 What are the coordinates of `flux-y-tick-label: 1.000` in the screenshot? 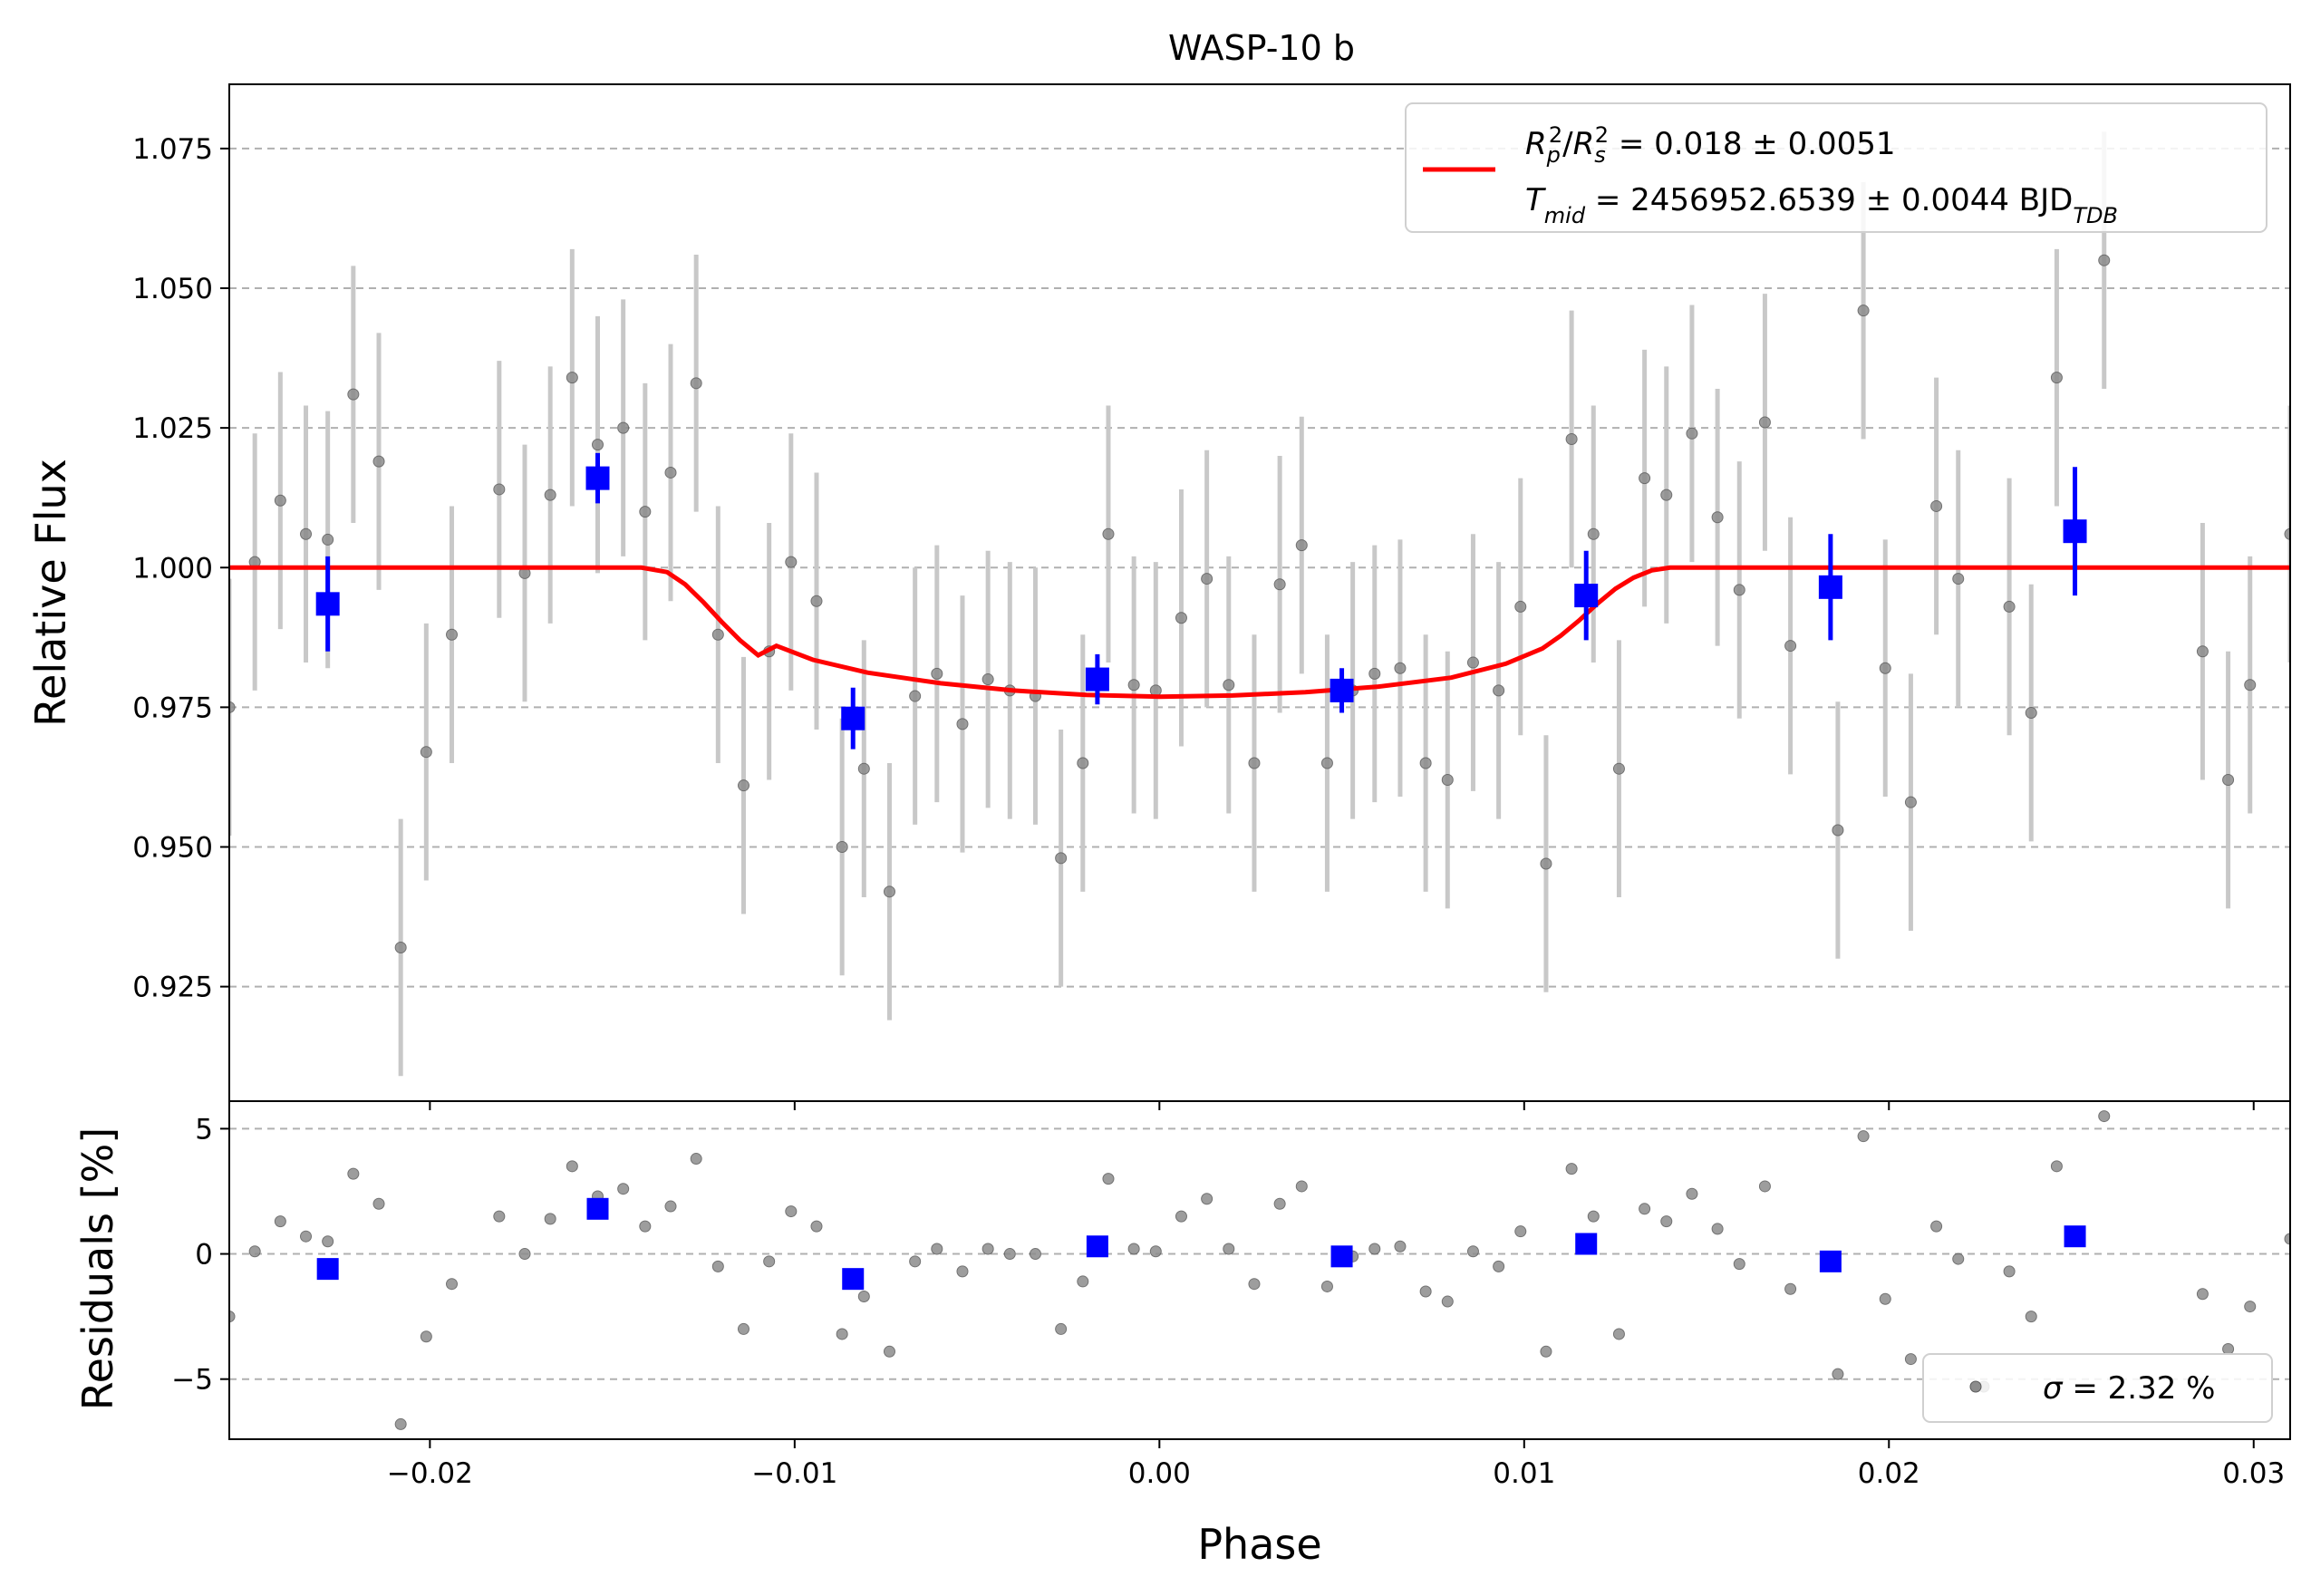 It's located at (172, 568).